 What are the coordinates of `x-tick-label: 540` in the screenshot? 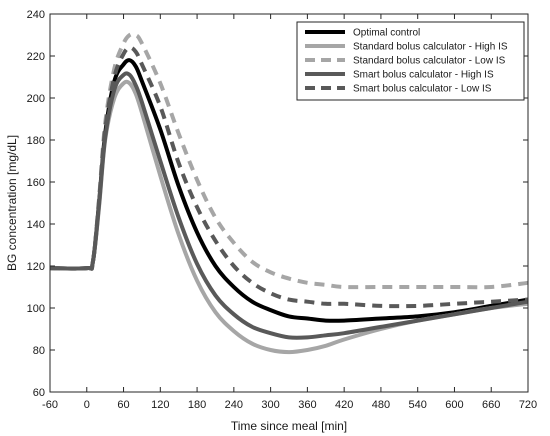 It's located at (418, 405).